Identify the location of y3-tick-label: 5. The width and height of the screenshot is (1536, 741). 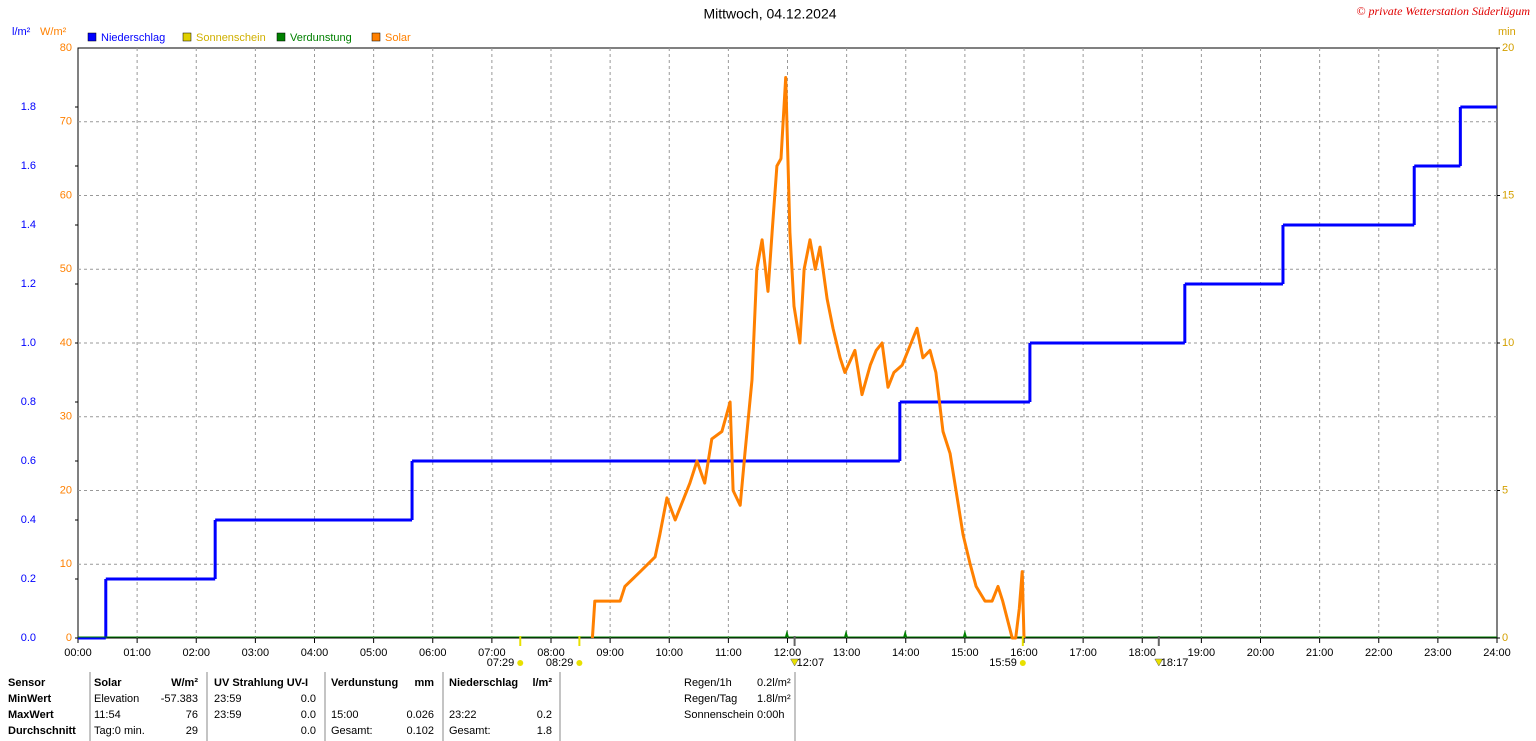
(1505, 490).